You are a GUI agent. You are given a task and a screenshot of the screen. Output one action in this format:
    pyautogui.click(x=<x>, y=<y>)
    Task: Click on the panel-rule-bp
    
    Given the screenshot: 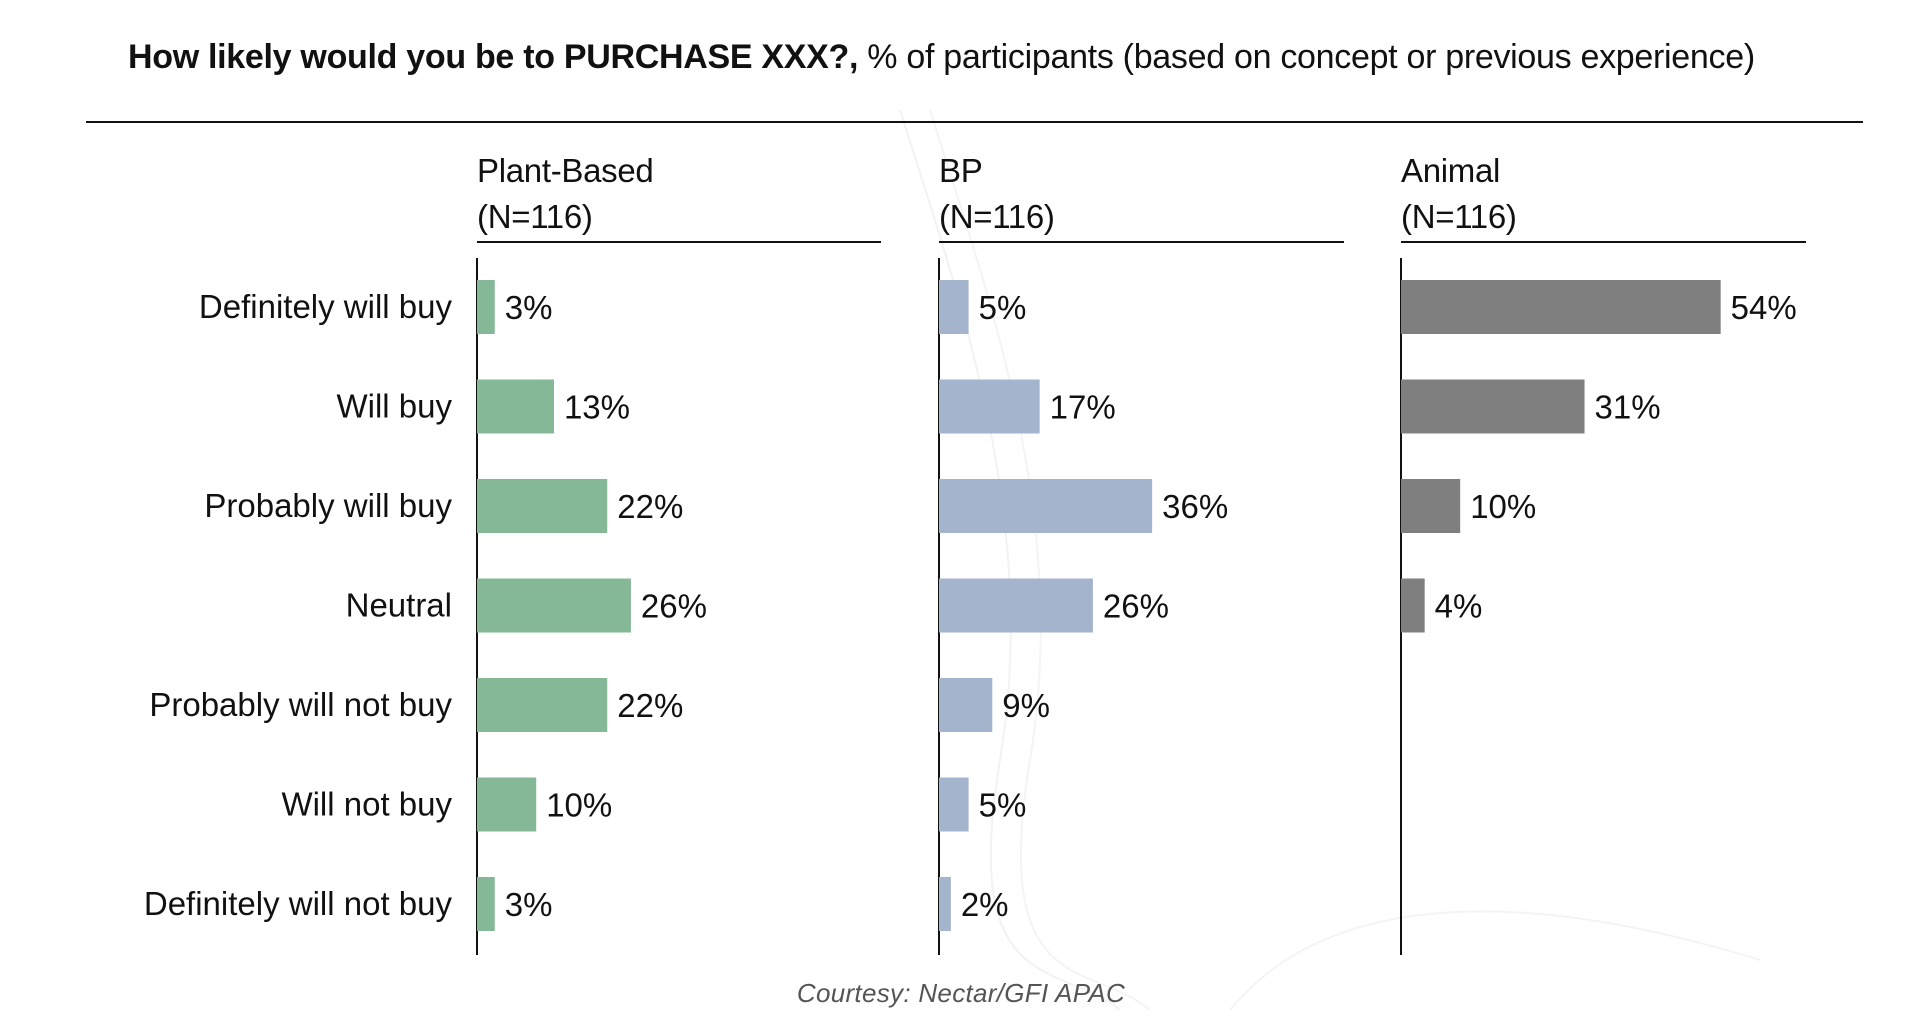 What is the action you would take?
    pyautogui.click(x=1141, y=242)
    